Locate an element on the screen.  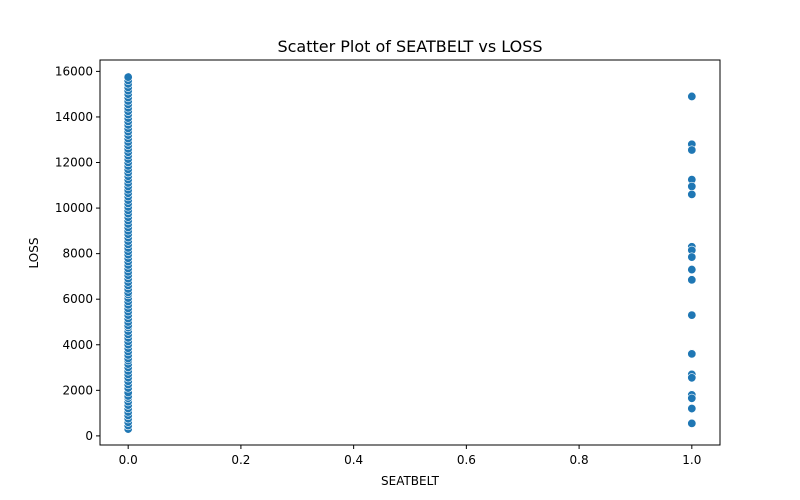
y-tick-label: 12000 is located at coordinates (74, 163).